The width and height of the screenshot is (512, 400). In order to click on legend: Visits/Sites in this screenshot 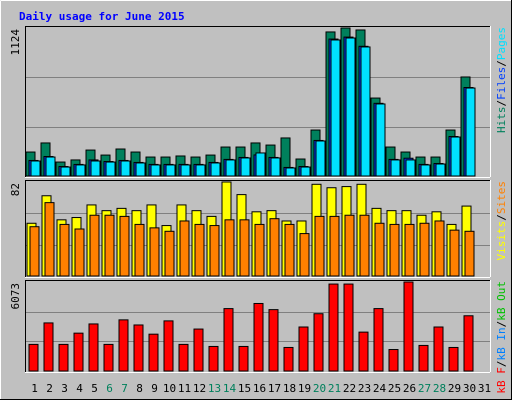, I will do `click(501, 221)`.